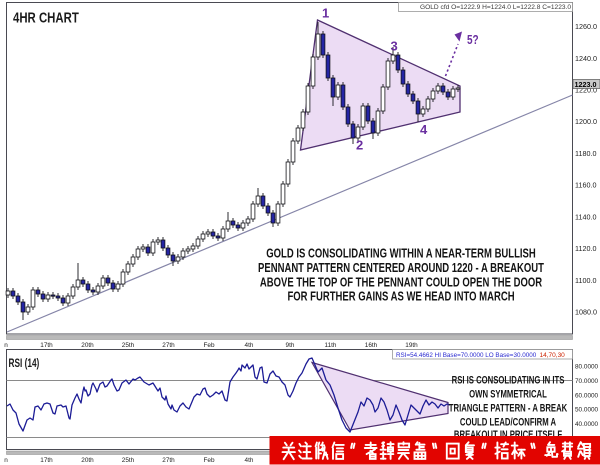  What do you see at coordinates (586, 84) in the screenshot?
I see `svg-text: 1223.0` at bounding box center [586, 84].